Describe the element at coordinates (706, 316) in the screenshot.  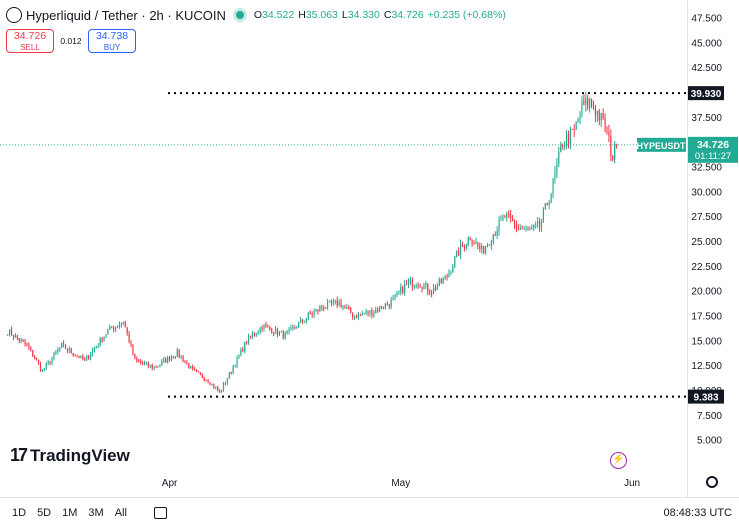
I see `y-tick-label: 17.500` at that location.